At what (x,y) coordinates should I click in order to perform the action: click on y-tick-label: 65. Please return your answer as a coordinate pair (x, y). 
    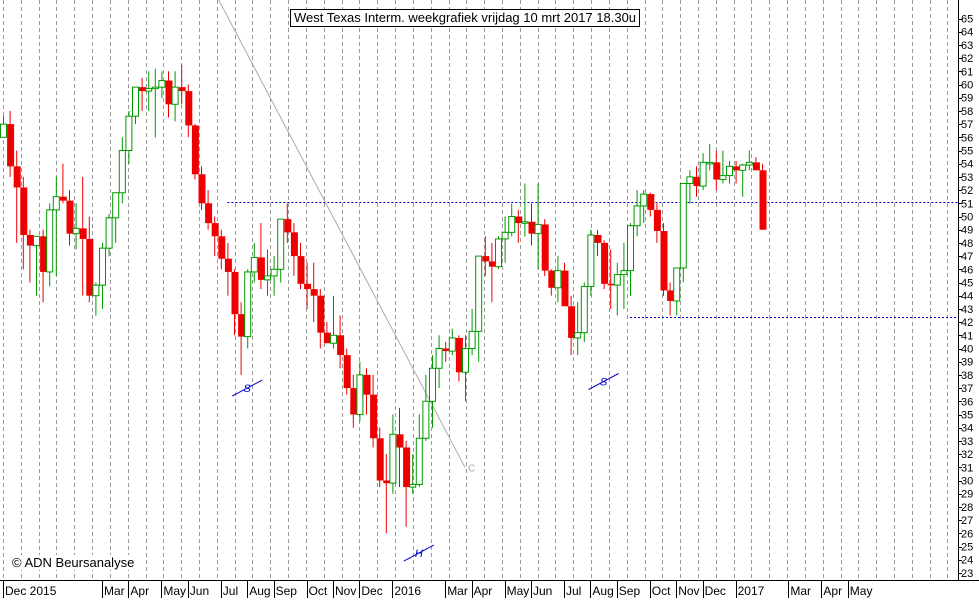
    Looking at the image, I should click on (967, 20).